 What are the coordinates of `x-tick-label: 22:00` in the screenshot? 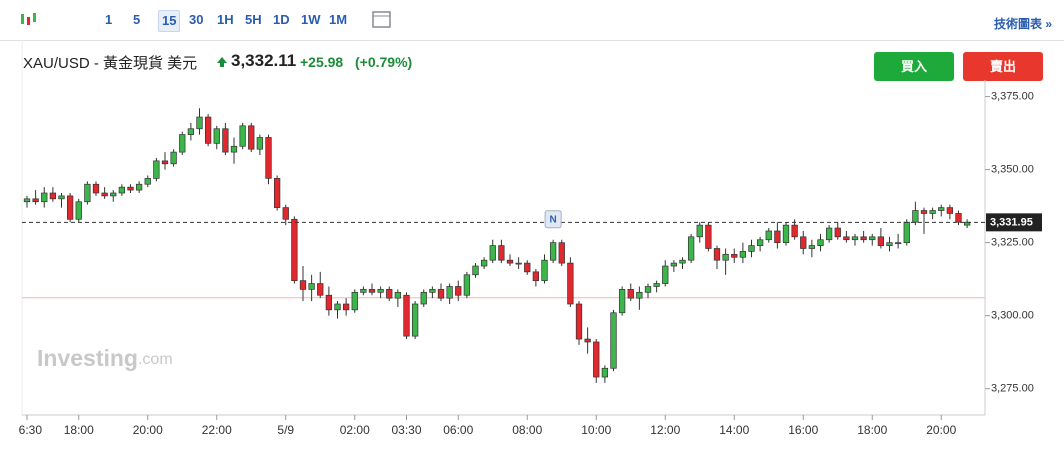 It's located at (217, 430).